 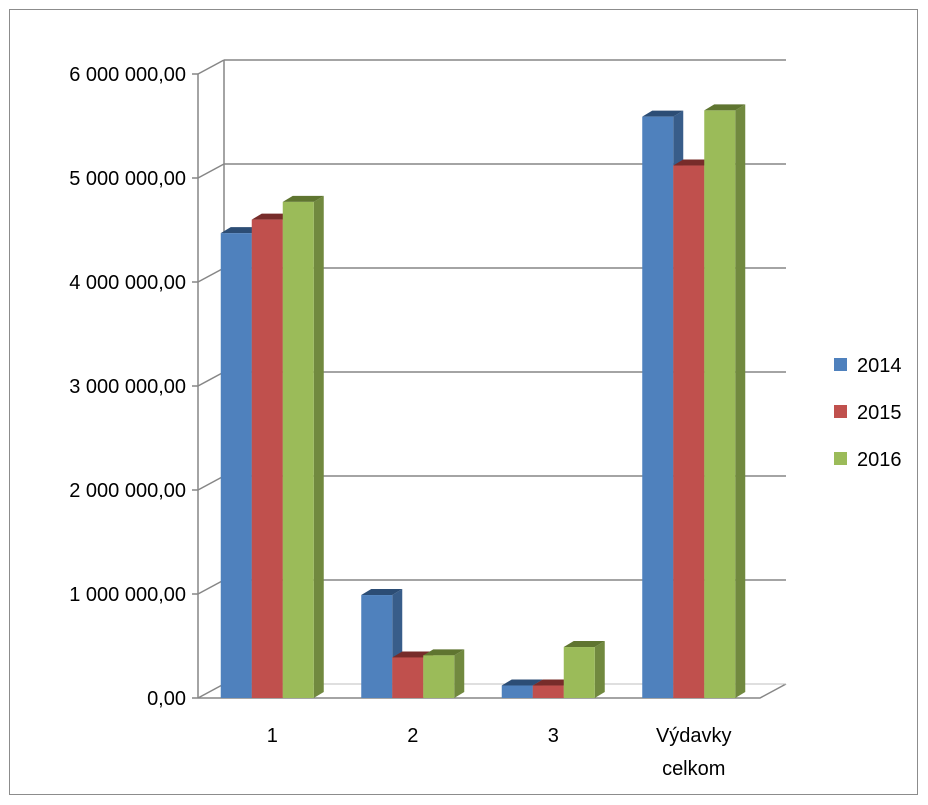 I want to click on x-tick-label: 2, so click(x=412, y=736).